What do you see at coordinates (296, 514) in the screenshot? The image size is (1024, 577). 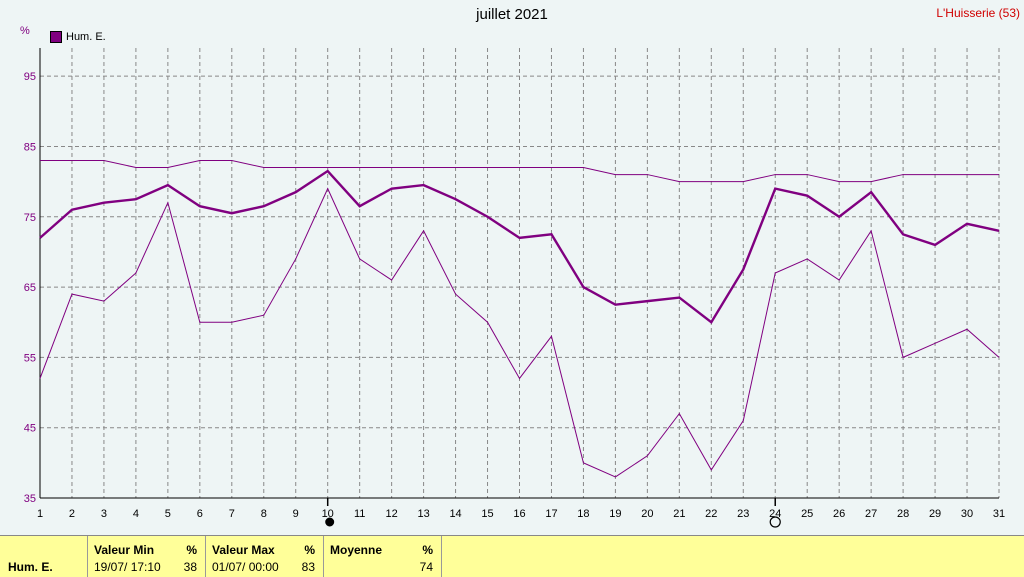 I see `x-tick-label: 9` at bounding box center [296, 514].